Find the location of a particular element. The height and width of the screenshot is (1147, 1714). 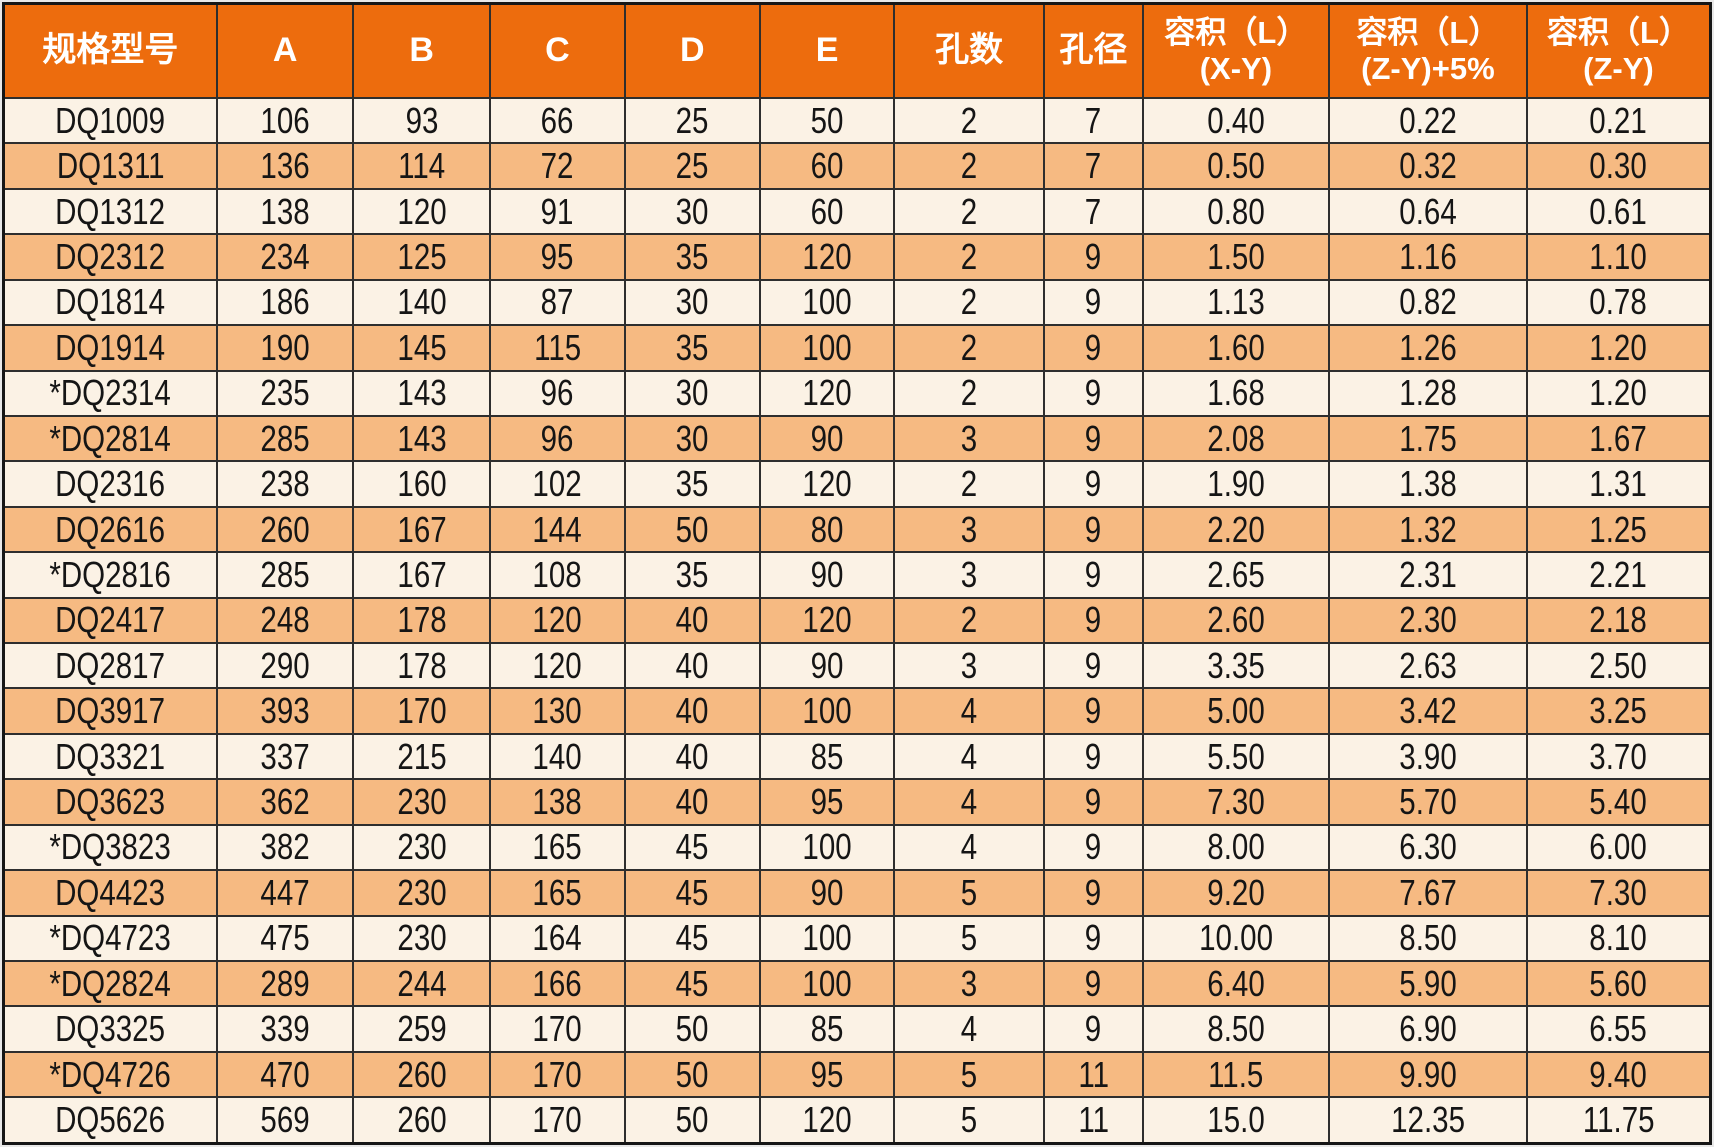

cell-value: 6.30 is located at coordinates (1428, 847).